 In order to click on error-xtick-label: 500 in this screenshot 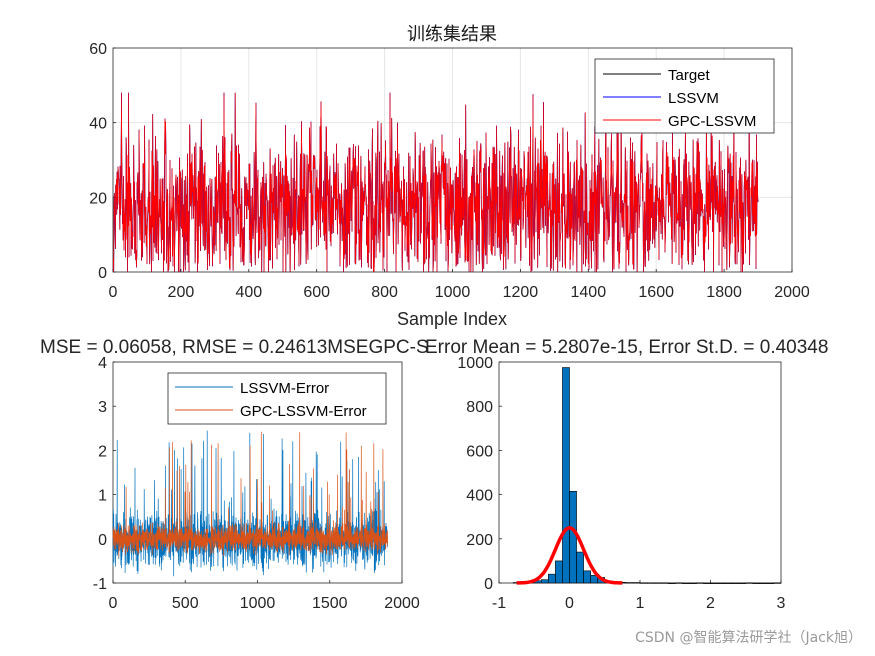, I will do `click(185, 603)`.